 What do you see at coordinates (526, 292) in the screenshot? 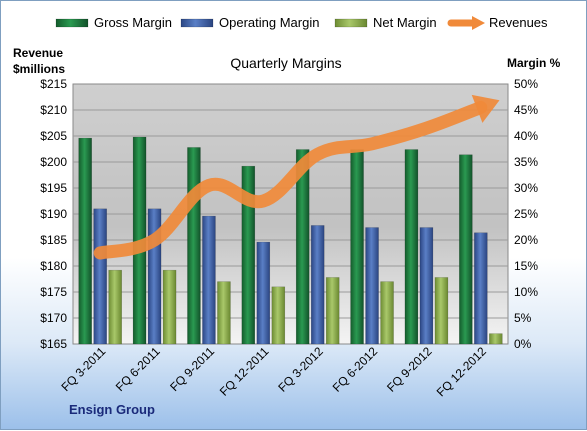
I see `right-tick-label: 10%` at bounding box center [526, 292].